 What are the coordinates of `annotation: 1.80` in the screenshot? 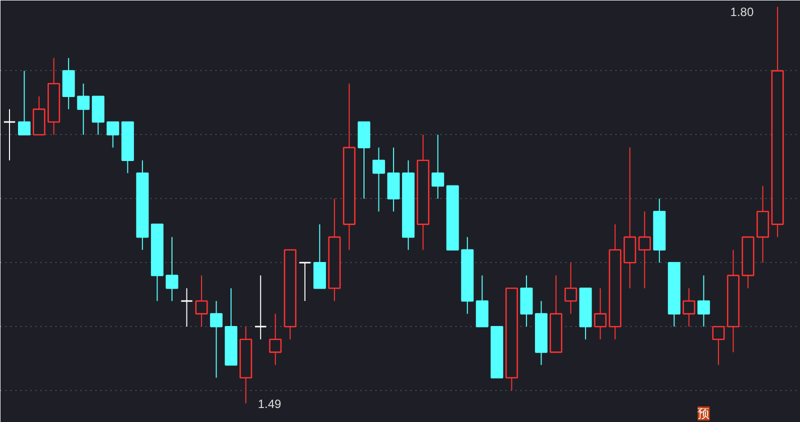 It's located at (742, 11).